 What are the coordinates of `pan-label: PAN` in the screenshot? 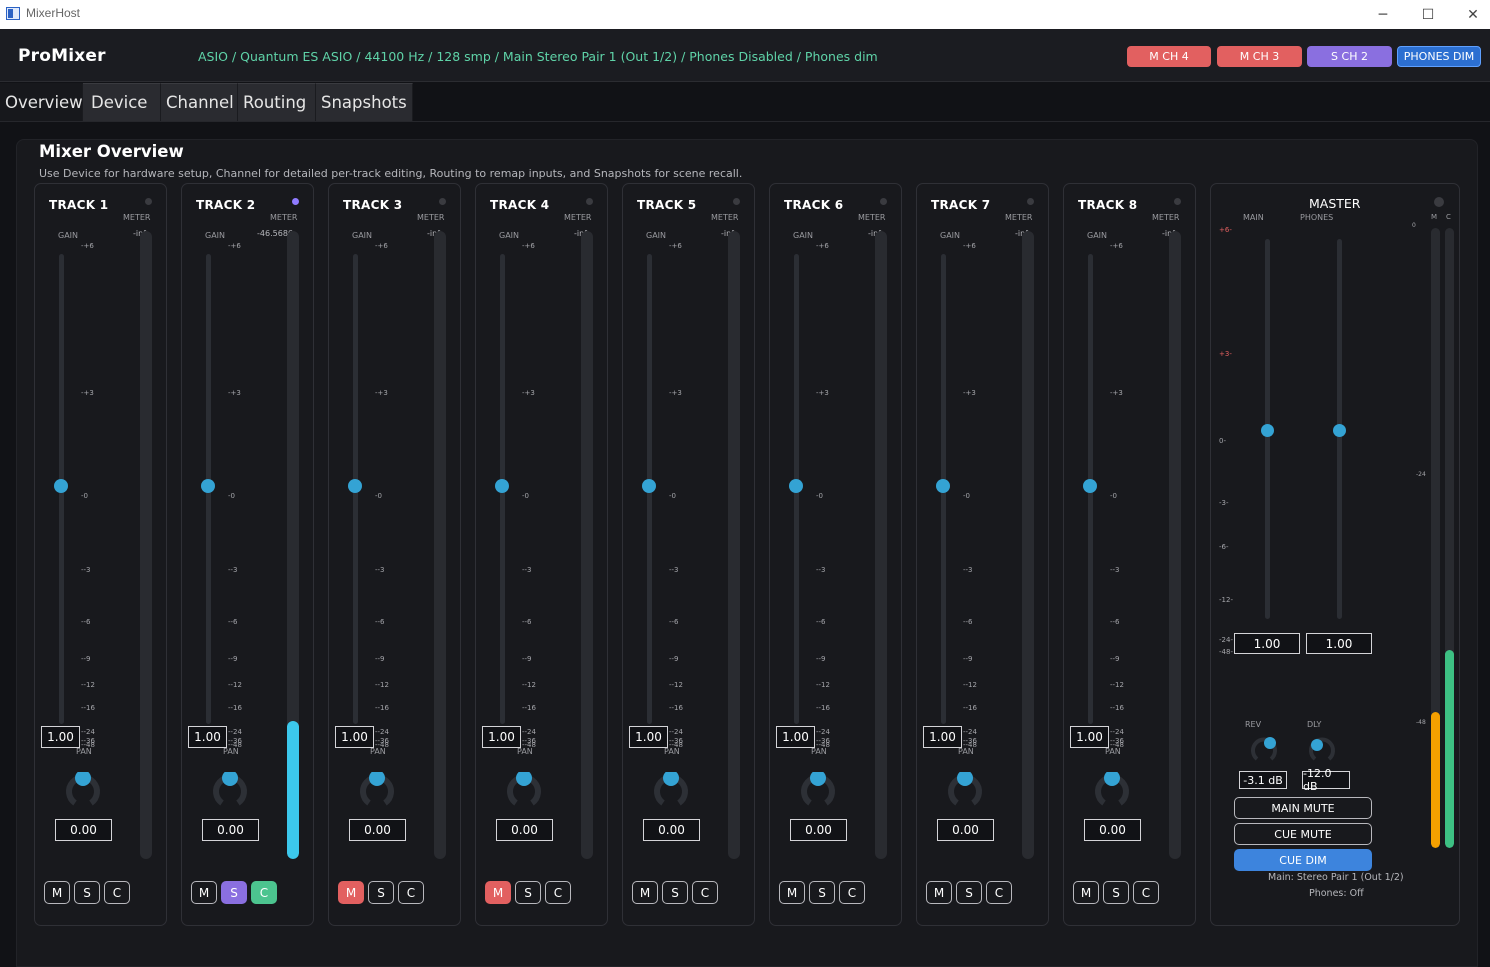 It's located at (378, 751).